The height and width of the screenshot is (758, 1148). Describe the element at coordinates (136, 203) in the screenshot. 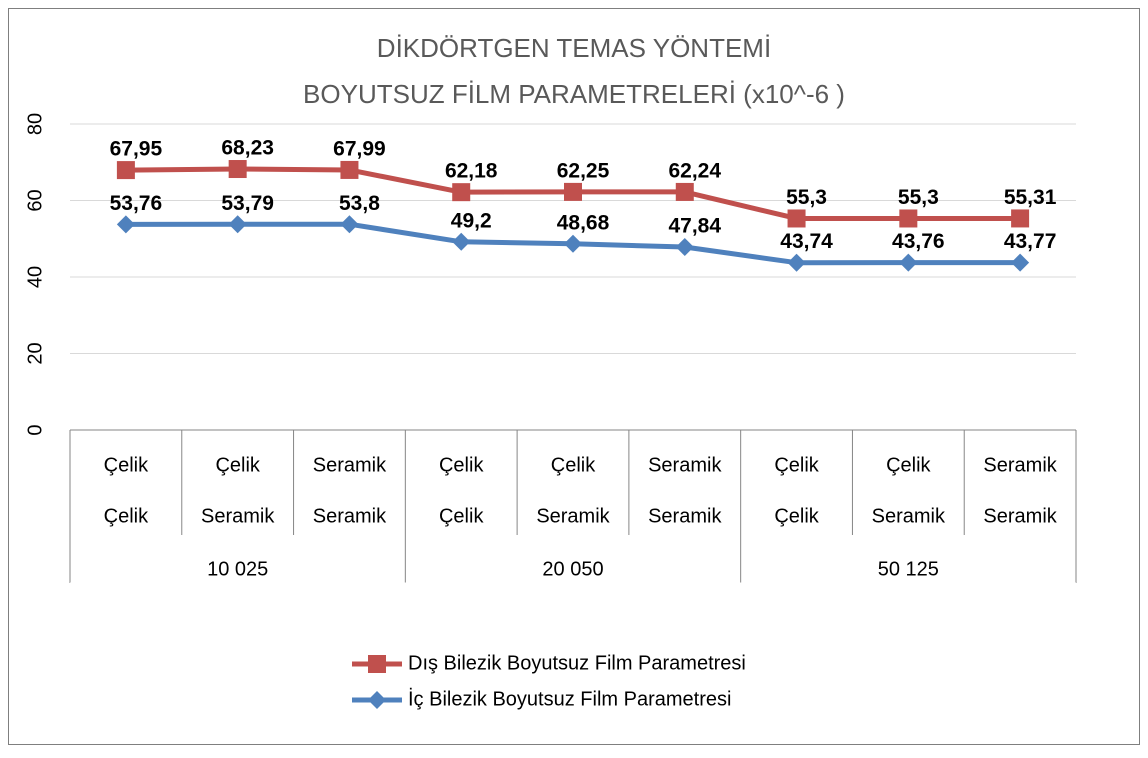

I see `data-label: 53,76` at that location.